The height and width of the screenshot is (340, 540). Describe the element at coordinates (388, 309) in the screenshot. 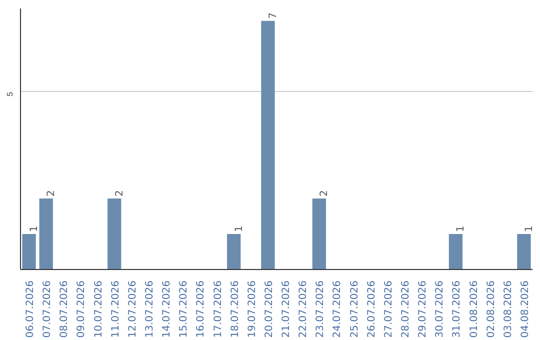

I see `x-tick-label: 27.07.2026` at that location.